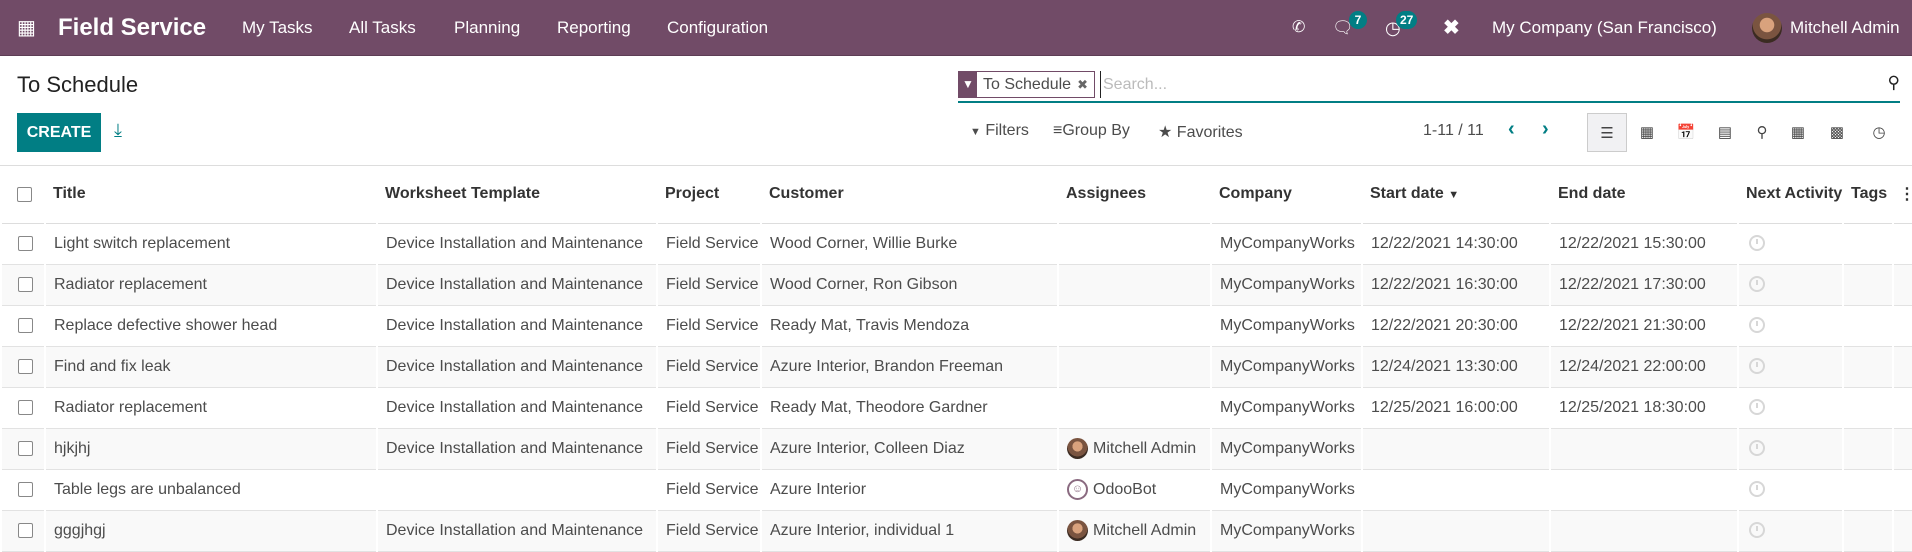 This screenshot has height=552, width=1912. Describe the element at coordinates (1902, 195) in the screenshot. I see `optional-columns-icon: ⋮` at that location.